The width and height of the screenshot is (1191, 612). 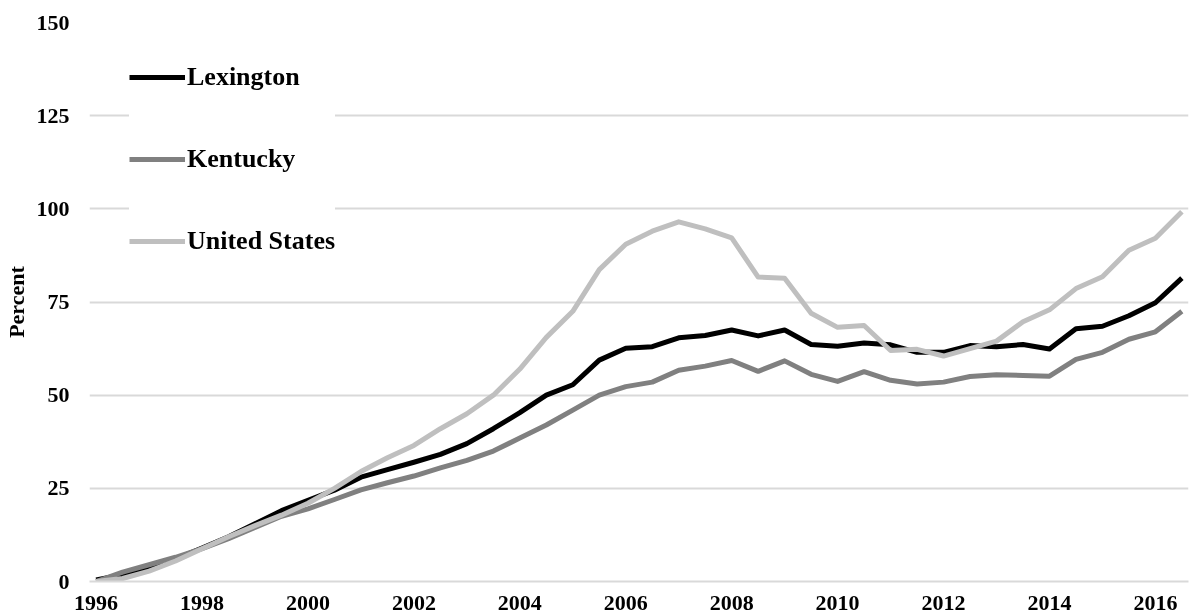 I want to click on x-tick-label: 2008, so click(x=731, y=600).